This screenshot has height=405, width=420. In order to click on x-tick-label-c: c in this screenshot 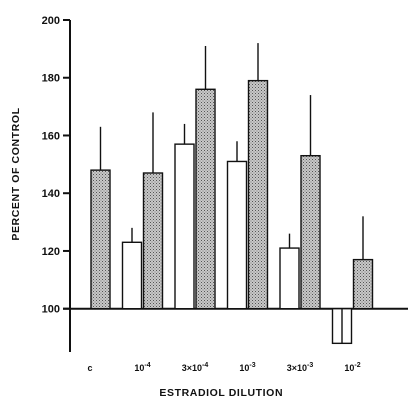, I will do `click(89, 368)`.